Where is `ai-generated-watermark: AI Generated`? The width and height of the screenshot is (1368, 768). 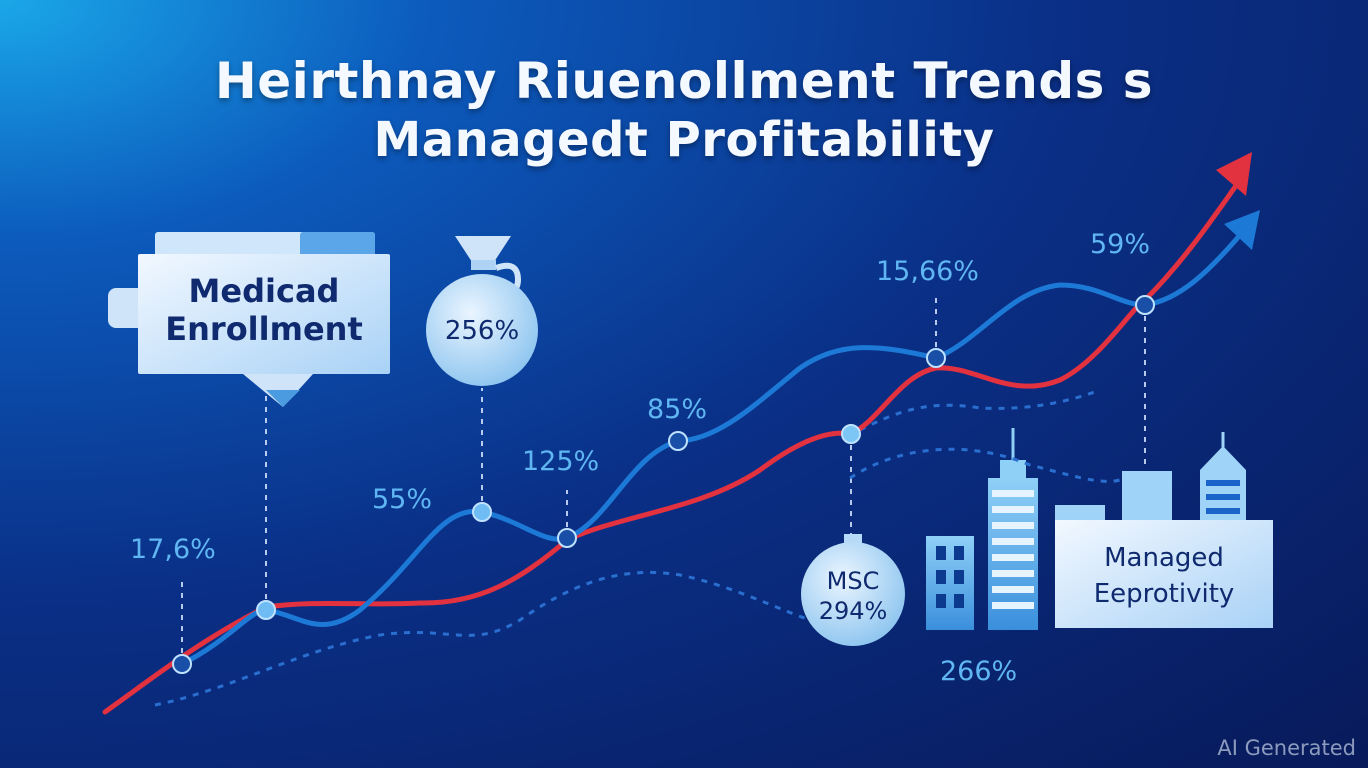
ai-generated-watermark: AI Generated is located at coordinates (1286, 748).